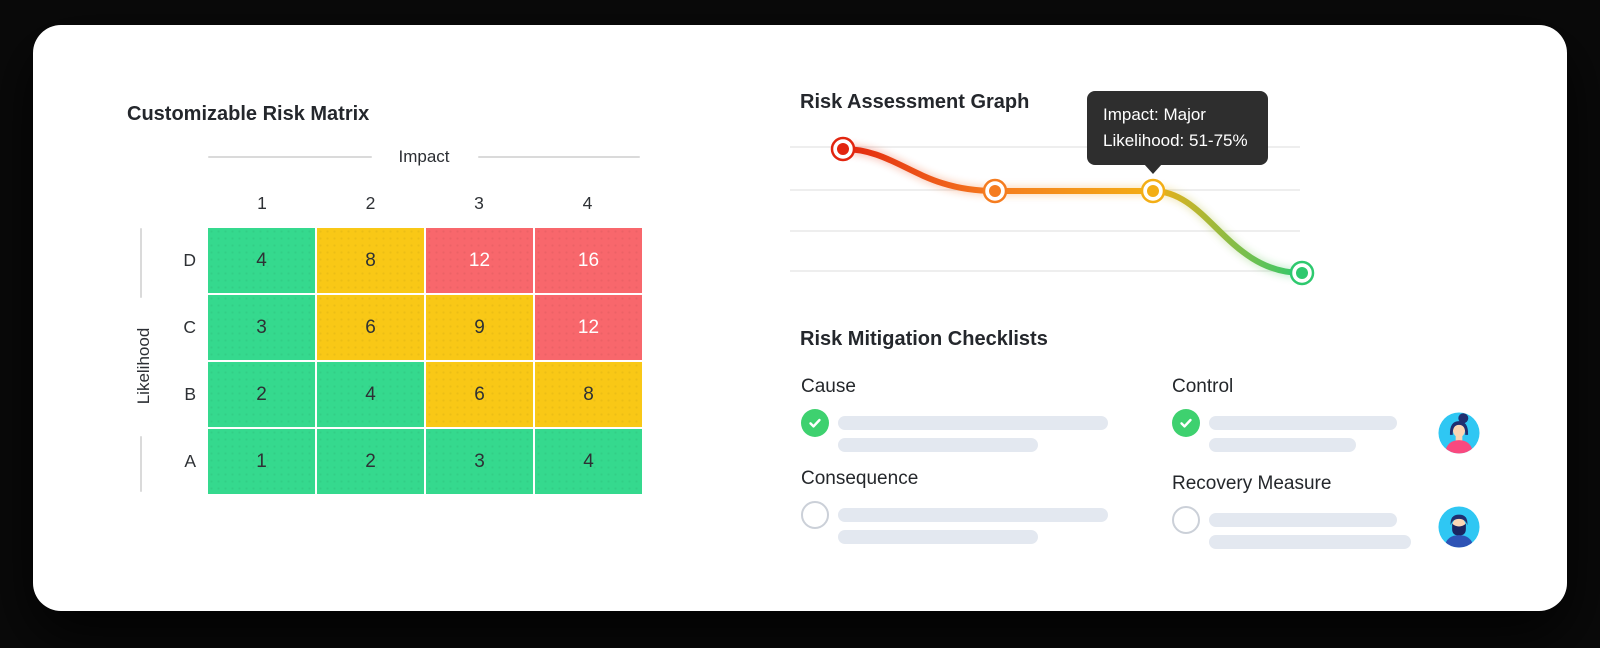 This screenshot has width=1600, height=648. I want to click on checklist-item-control: Control, so click(1347, 414).